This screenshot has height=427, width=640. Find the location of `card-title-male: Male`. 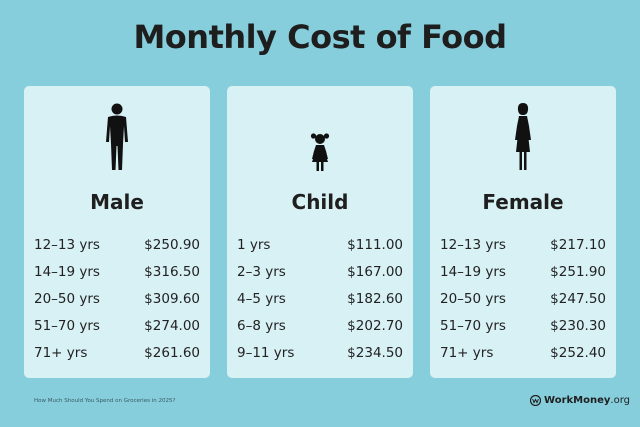

card-title-male: Male is located at coordinates (117, 202).